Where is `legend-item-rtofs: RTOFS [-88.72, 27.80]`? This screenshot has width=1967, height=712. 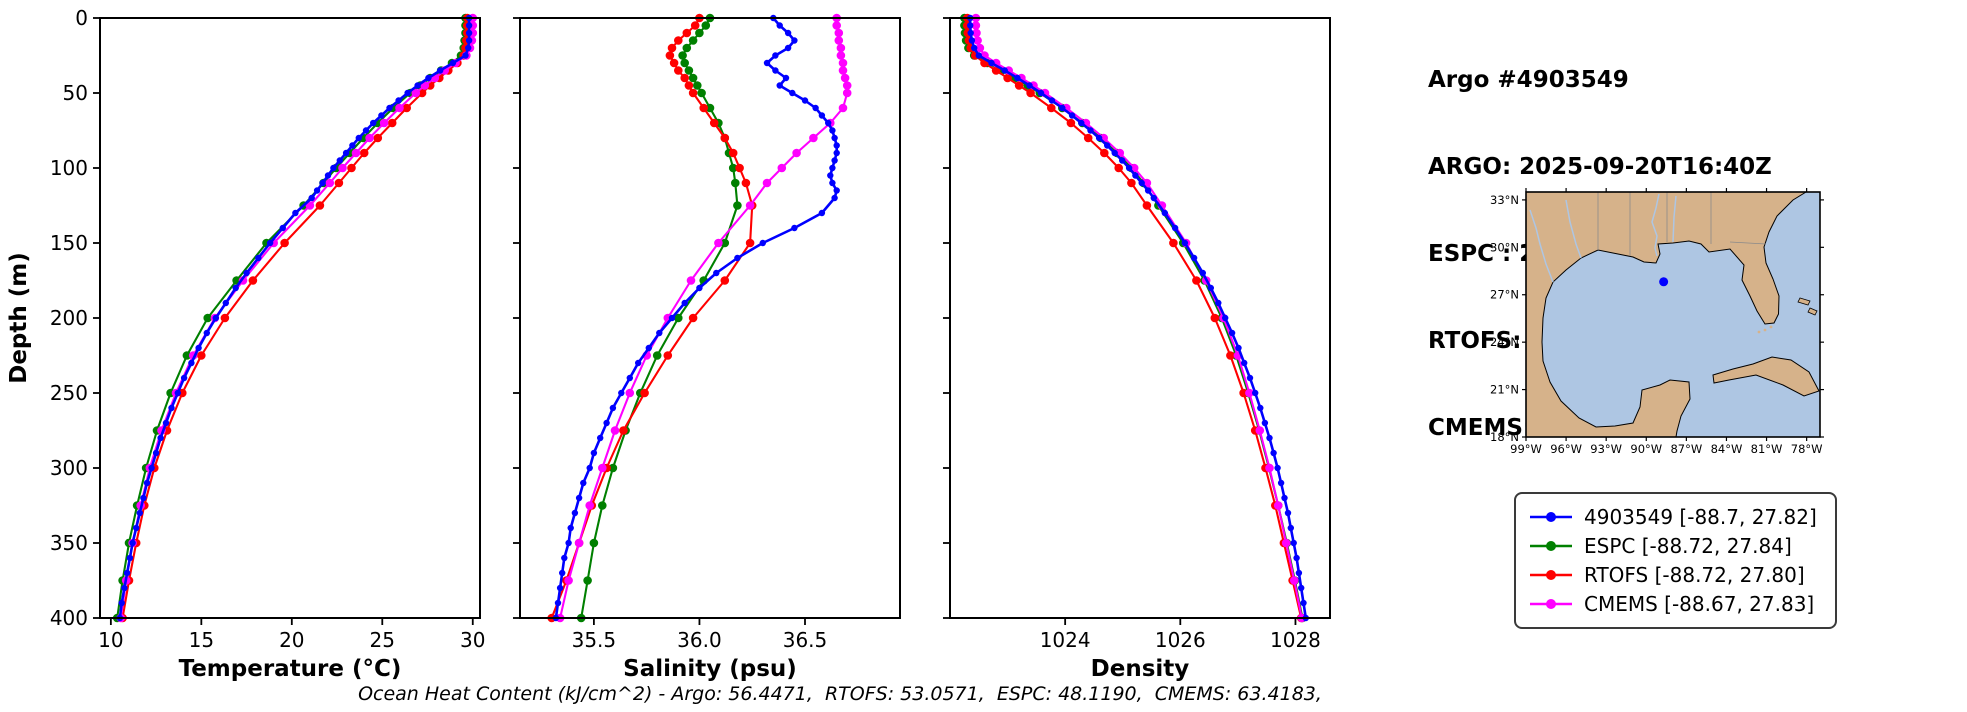
legend-item-rtofs: RTOFS [-88.72, 27.80] is located at coordinates (1672, 575).